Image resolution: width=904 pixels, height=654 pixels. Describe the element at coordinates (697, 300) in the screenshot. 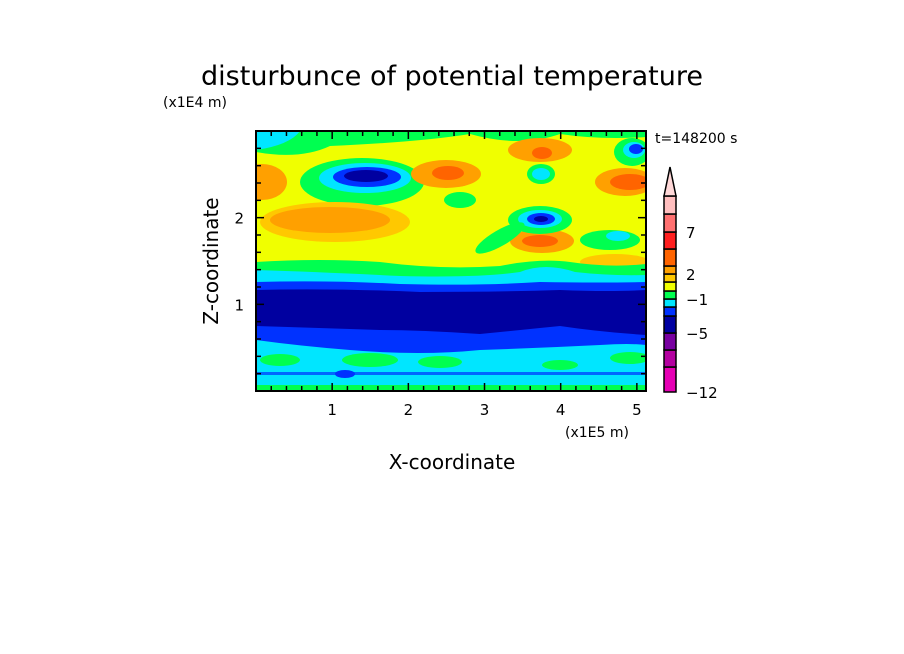

I see `colorbar-label: −1` at that location.